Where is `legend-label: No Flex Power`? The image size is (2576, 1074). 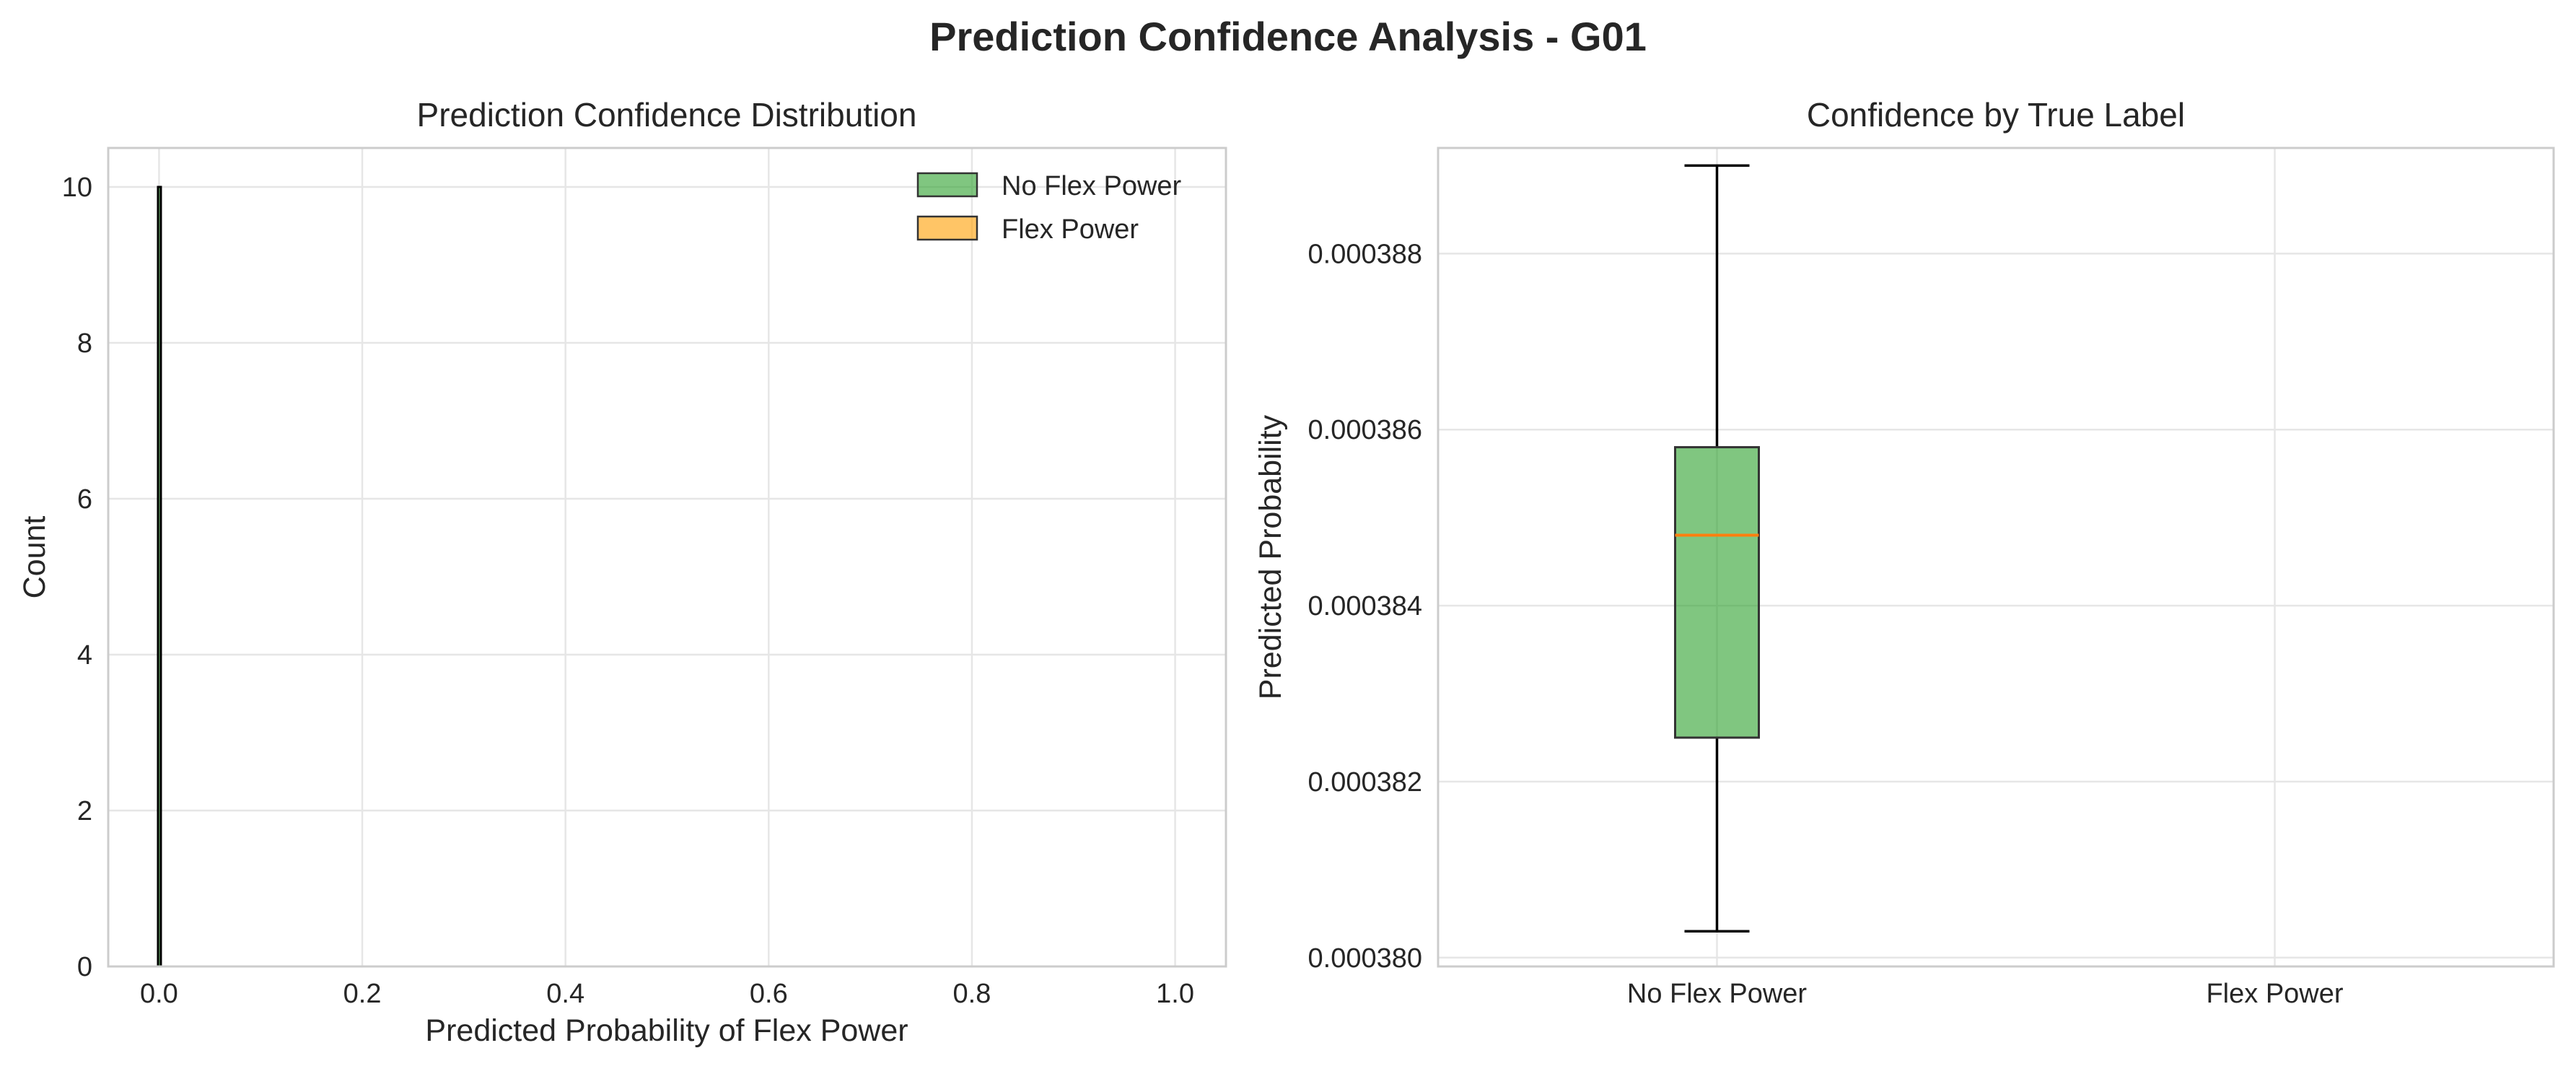 legend-label: No Flex Power is located at coordinates (1092, 186).